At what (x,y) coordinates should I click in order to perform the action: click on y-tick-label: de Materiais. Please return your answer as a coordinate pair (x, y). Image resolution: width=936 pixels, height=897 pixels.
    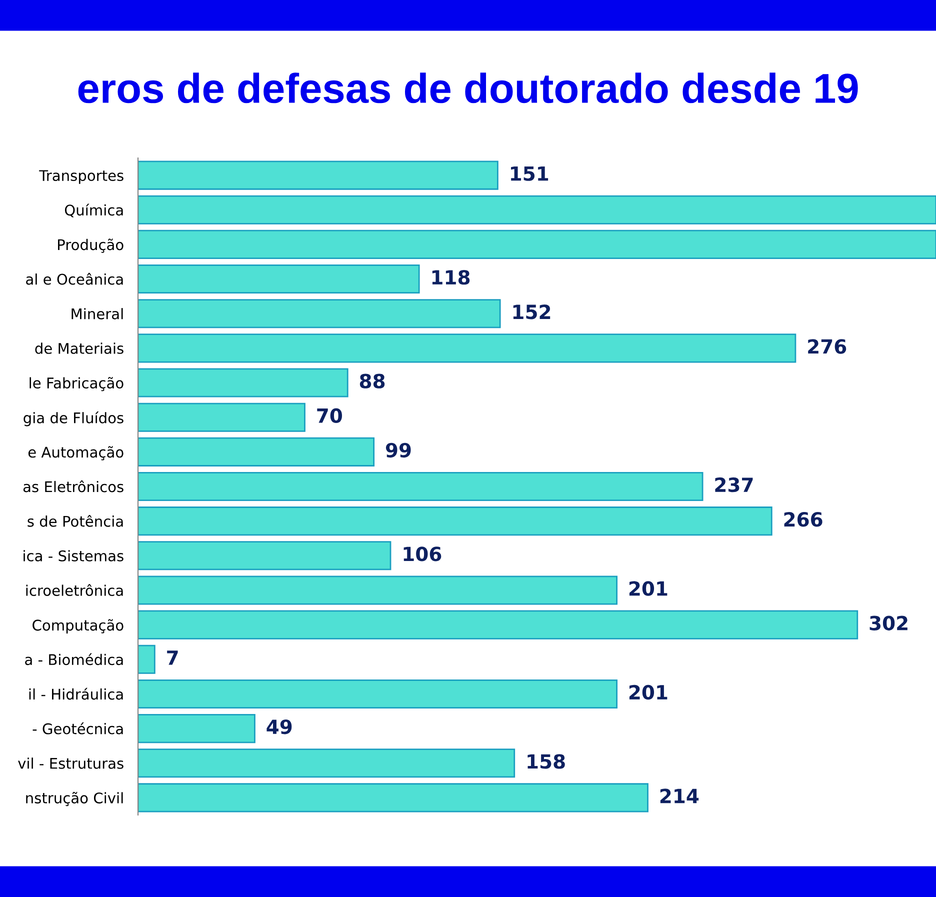
    Looking at the image, I should click on (79, 348).